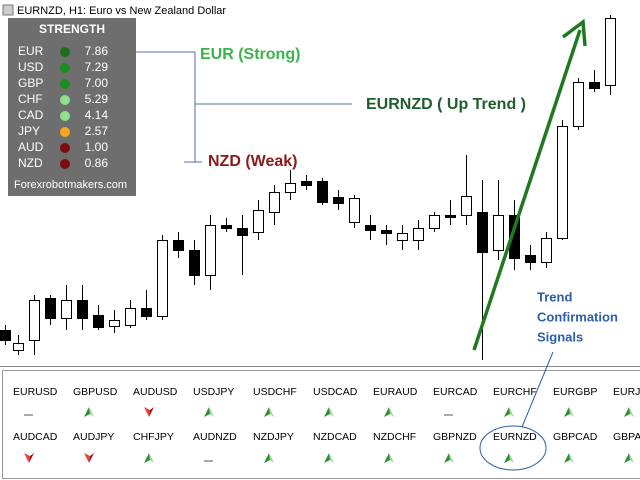 This screenshot has height=480, width=640. Describe the element at coordinates (560, 336) in the screenshot. I see `signals-label: Signals` at that location.